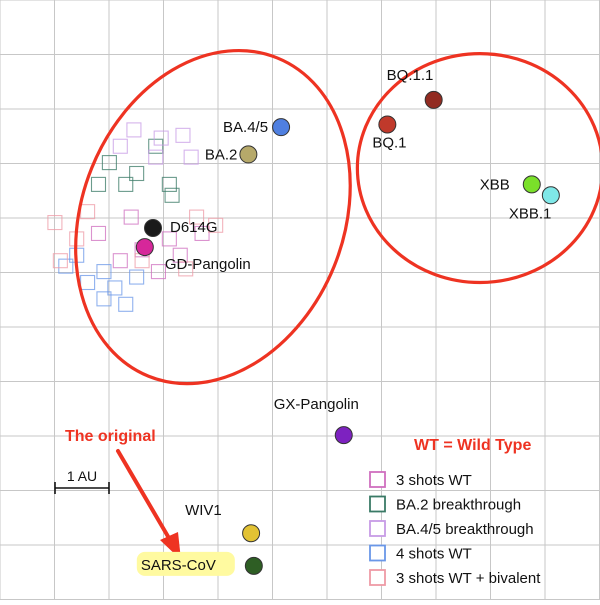  I want to click on antigen-label: BA.4/5, so click(245, 127).